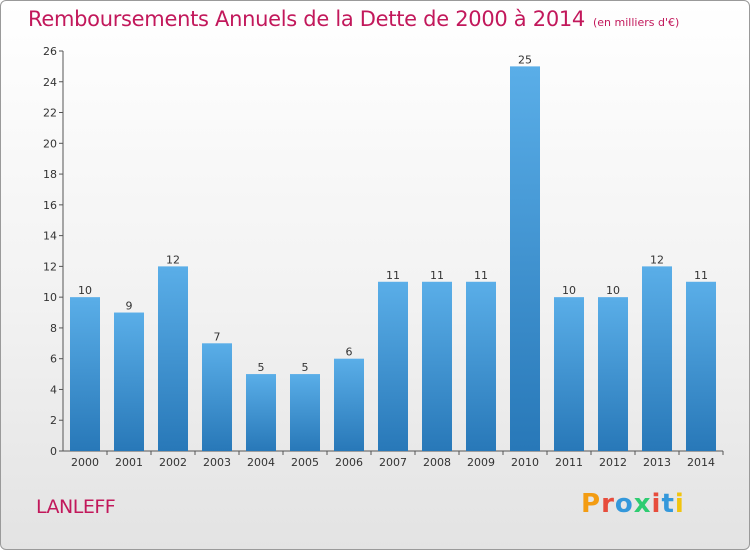 Image resolution: width=750 pixels, height=550 pixels. I want to click on y-tick-label: 20, so click(50, 143).